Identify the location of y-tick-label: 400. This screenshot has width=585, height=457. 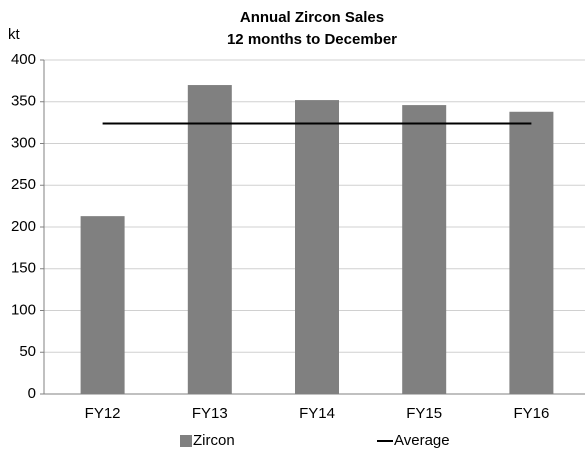
(23, 59).